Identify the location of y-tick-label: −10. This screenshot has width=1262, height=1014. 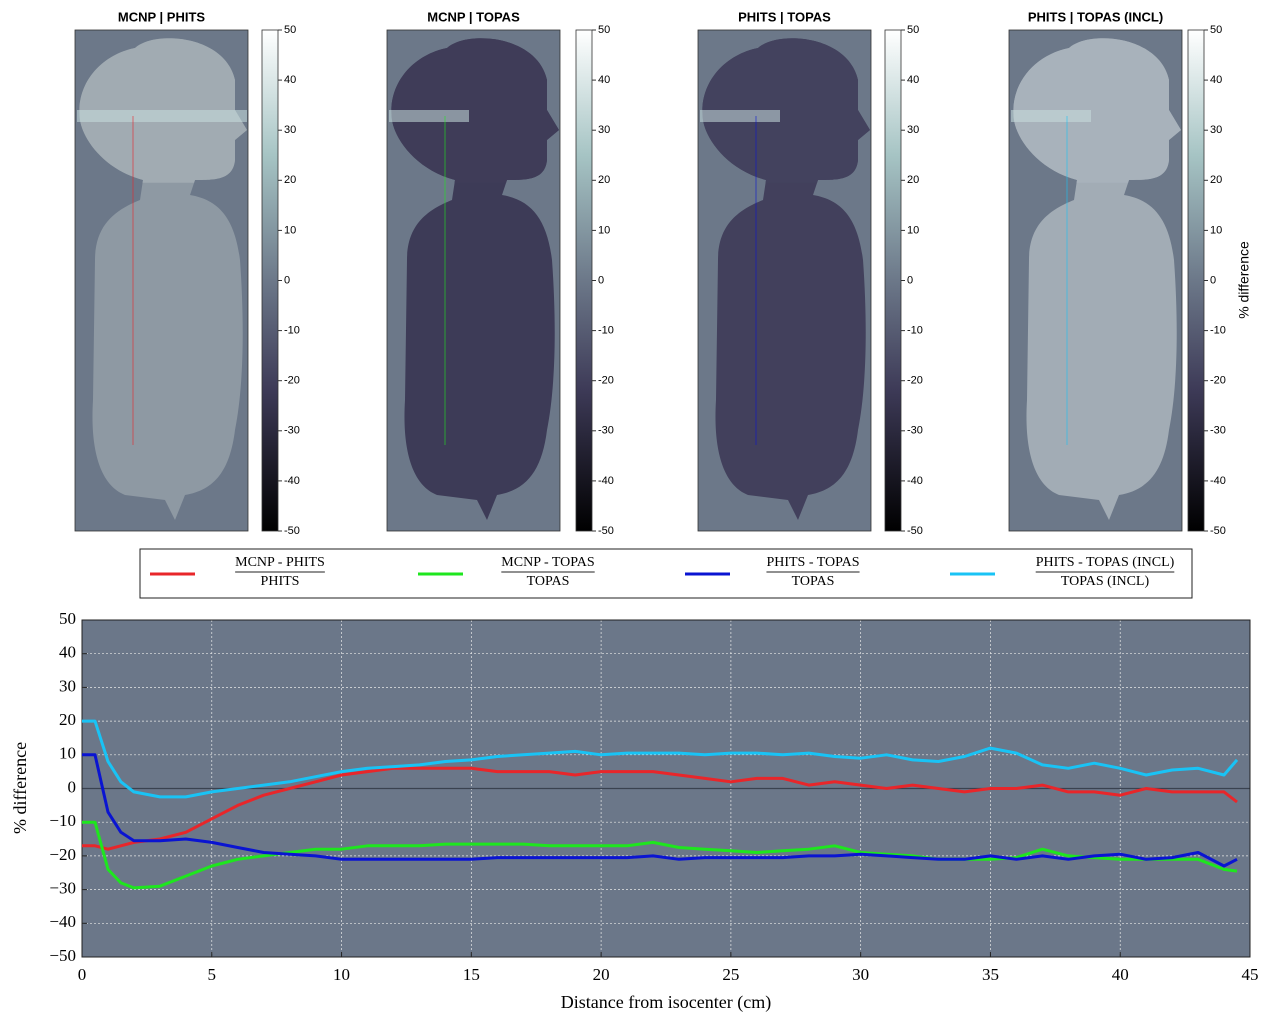
(62, 820).